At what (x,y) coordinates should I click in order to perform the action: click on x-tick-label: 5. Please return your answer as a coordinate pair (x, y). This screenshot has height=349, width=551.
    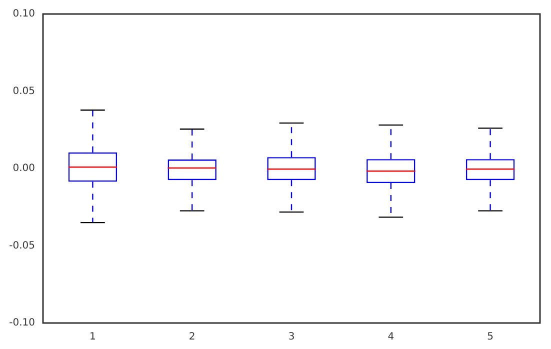
    Looking at the image, I should click on (490, 337).